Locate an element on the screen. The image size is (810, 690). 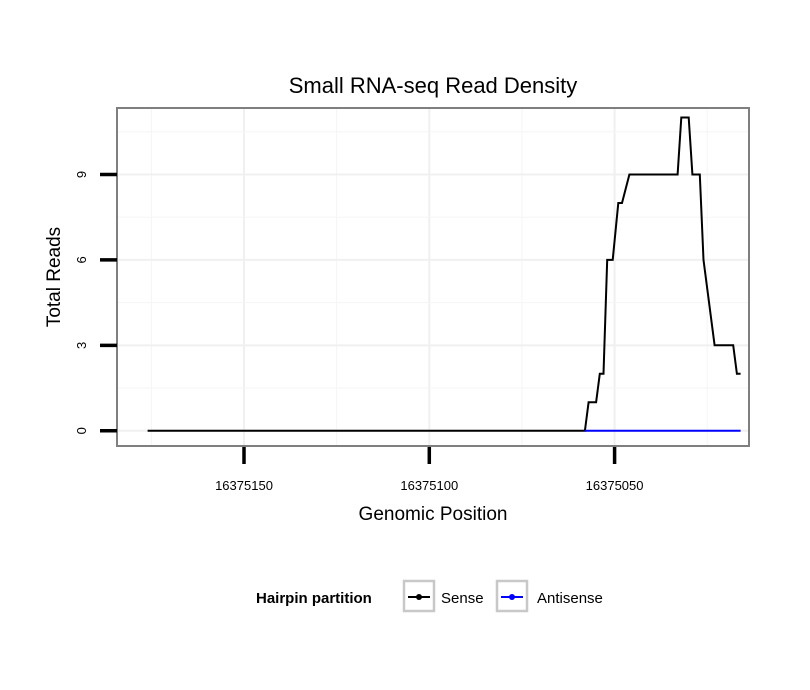
x-axis-label: Genomic Position is located at coordinates (433, 514).